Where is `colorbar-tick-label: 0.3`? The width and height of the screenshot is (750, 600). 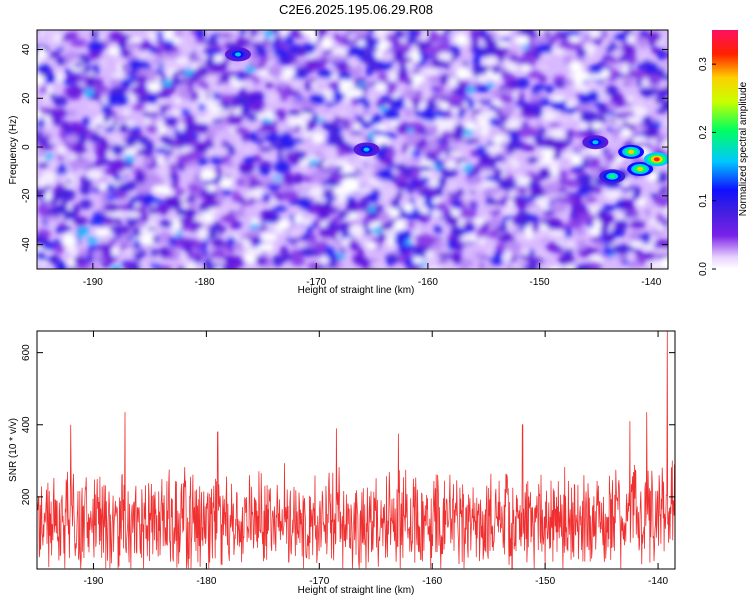
colorbar-tick-label: 0.3 is located at coordinates (703, 64).